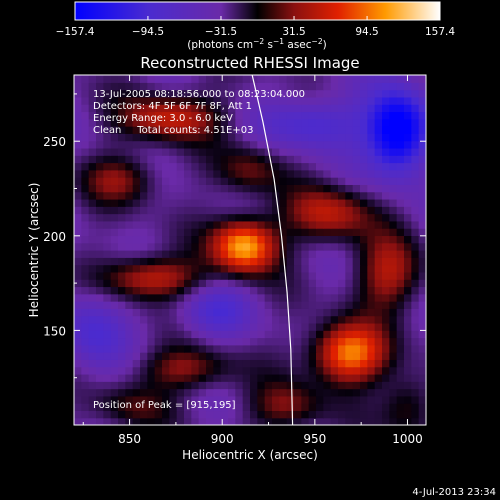  I want to click on solar-limb-curve, so click(272, 250).